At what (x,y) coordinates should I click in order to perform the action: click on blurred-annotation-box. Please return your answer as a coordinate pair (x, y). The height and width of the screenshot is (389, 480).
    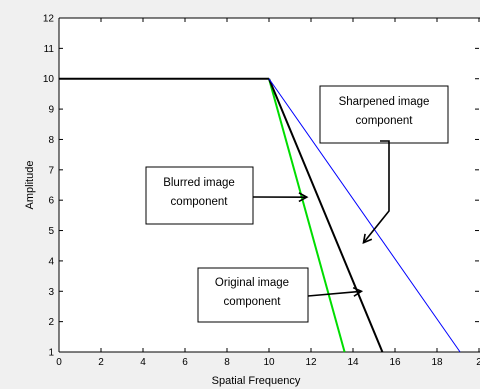
    Looking at the image, I should click on (199, 195).